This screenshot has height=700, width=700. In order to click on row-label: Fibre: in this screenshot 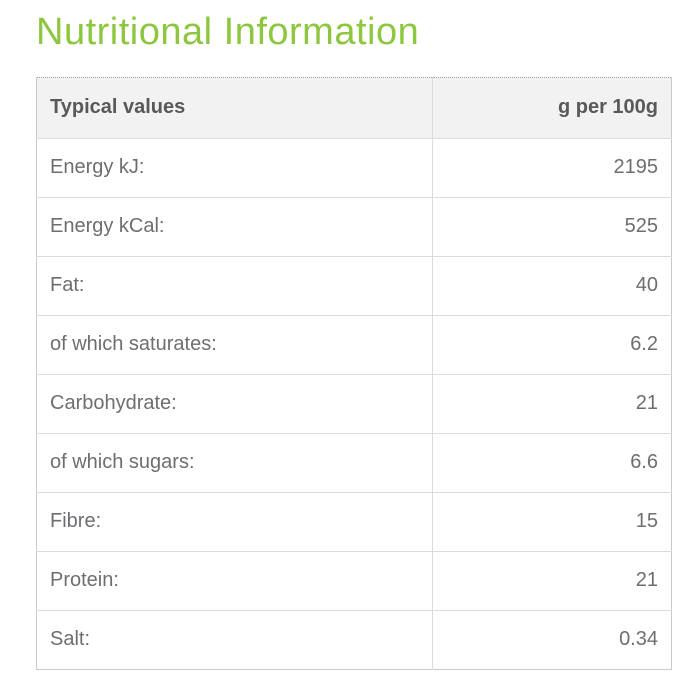, I will do `click(234, 521)`.